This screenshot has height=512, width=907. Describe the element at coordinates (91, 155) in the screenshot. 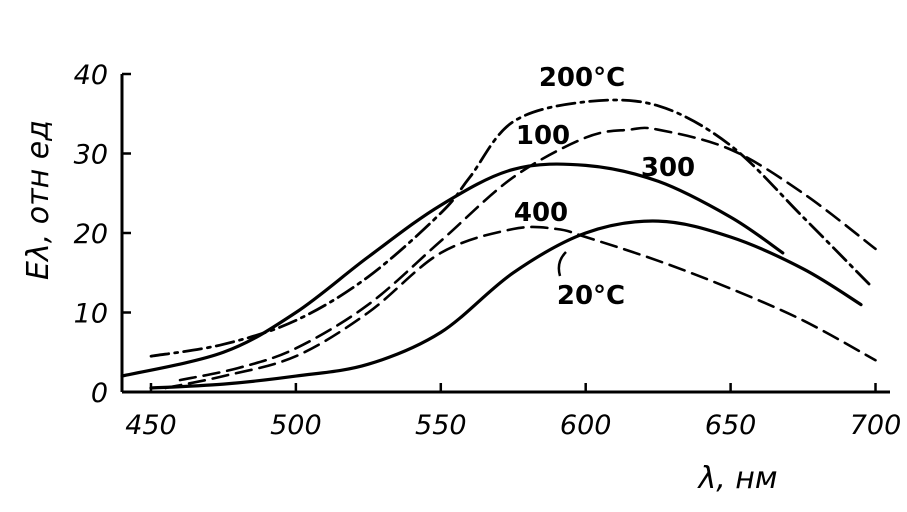

I see `y-tick-label: 30` at that location.